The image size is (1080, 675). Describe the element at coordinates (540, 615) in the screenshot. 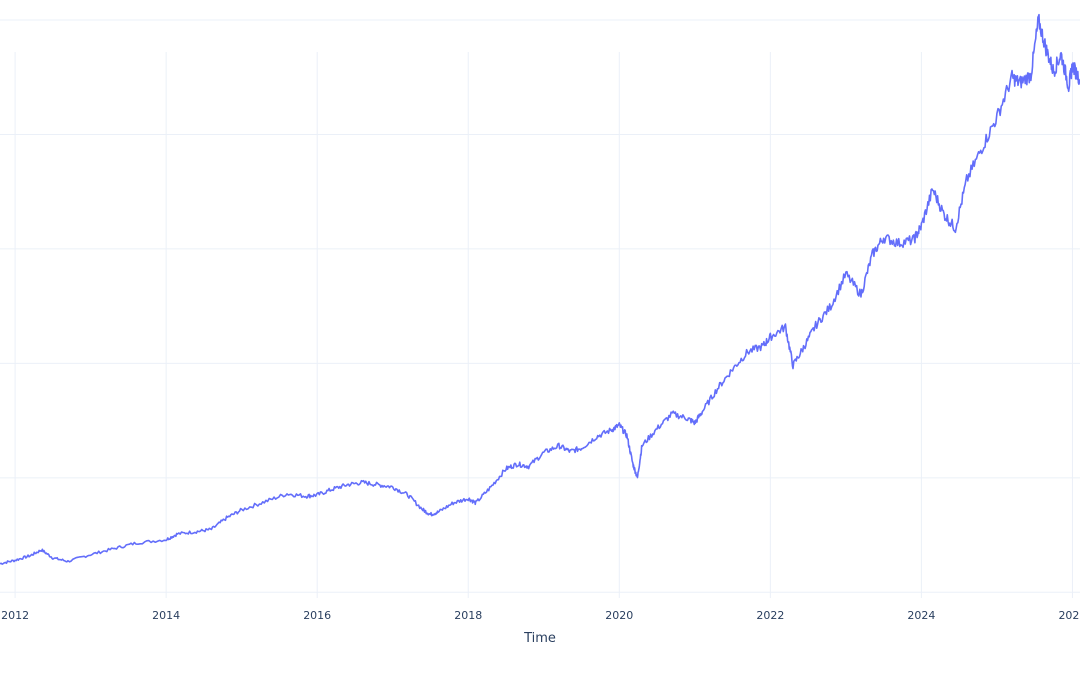

I see `x-axis-ticks: 2012 2014 2016 2018 2020 2022 2024 2026` at that location.